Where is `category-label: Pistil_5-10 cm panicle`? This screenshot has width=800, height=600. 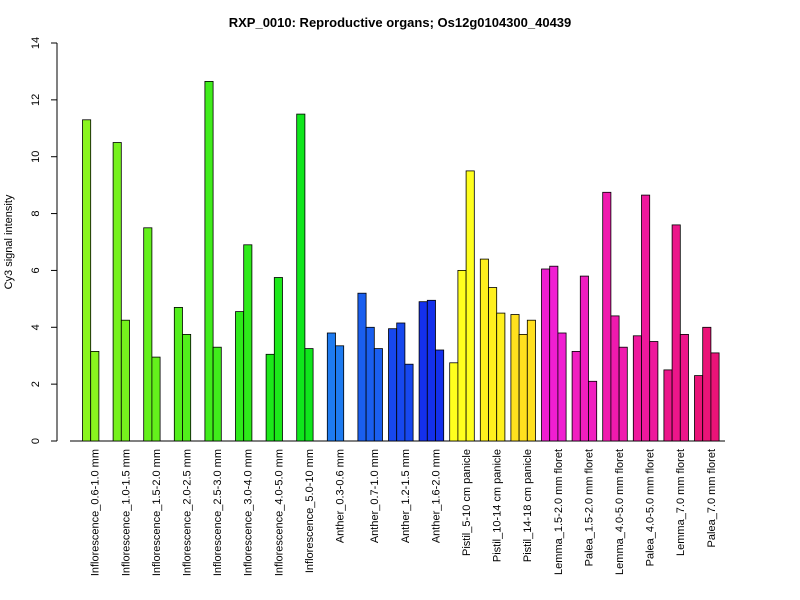
category-label: Pistil_5-10 cm panicle is located at coordinates (467, 502).